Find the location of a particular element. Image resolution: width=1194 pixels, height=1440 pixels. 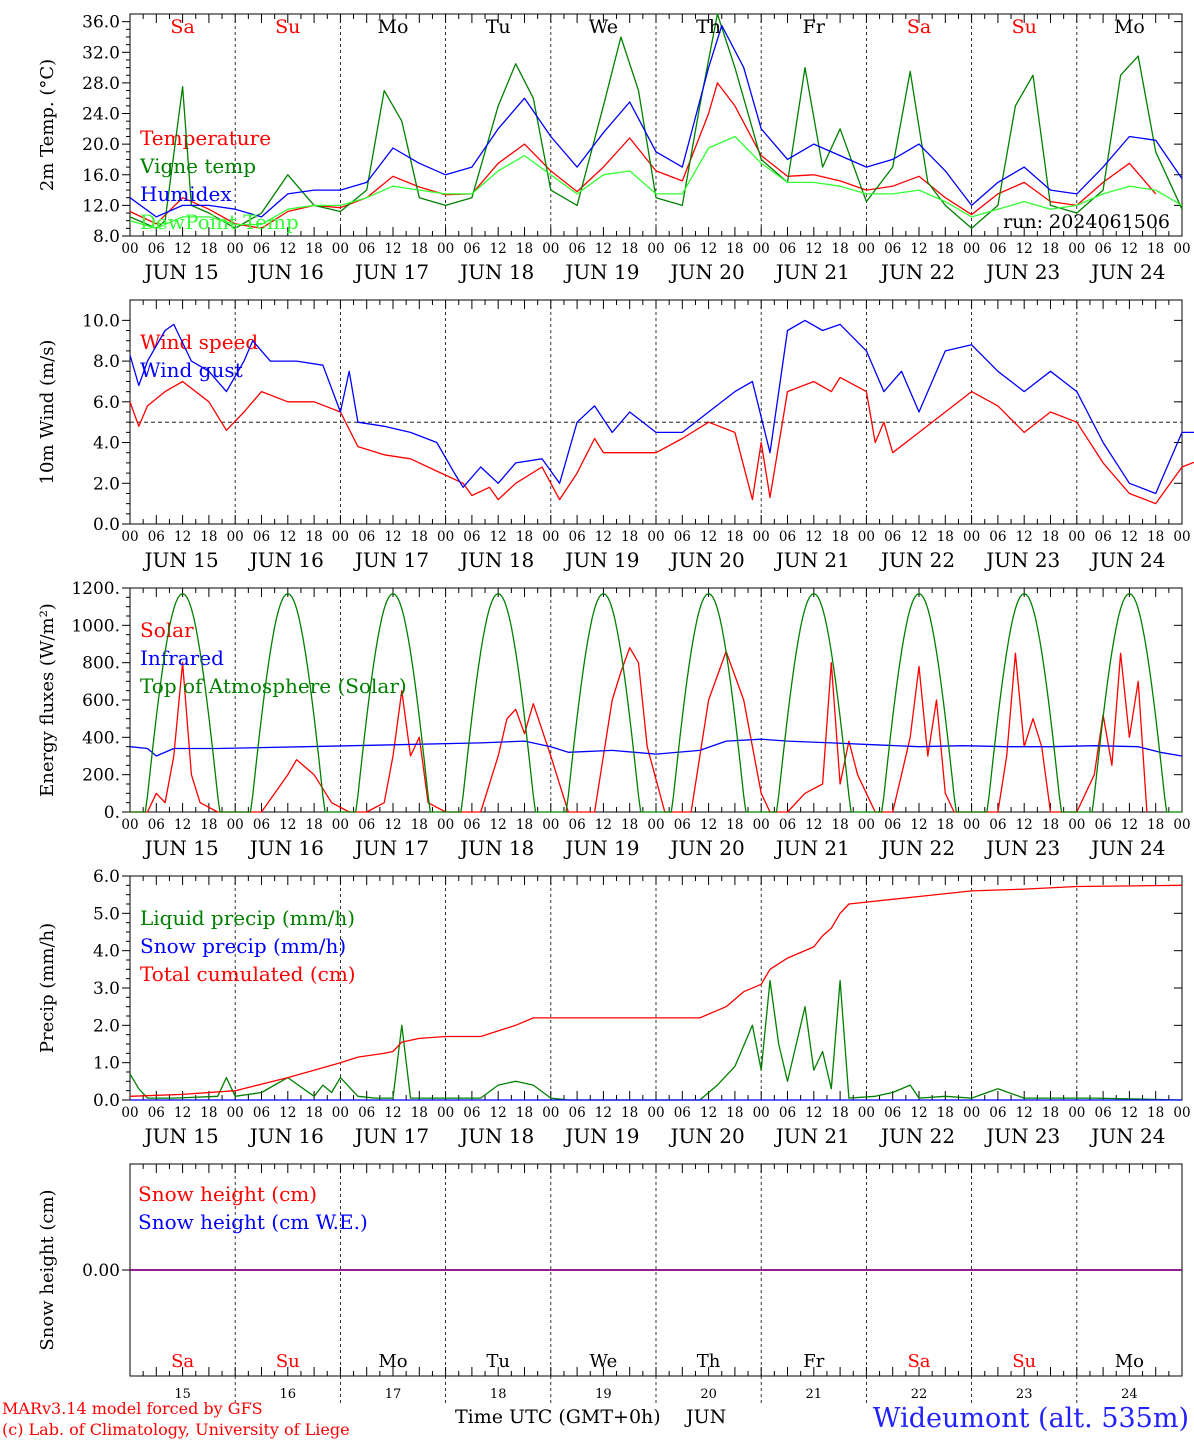

y-tick-label: 20.0 is located at coordinates (101, 145).